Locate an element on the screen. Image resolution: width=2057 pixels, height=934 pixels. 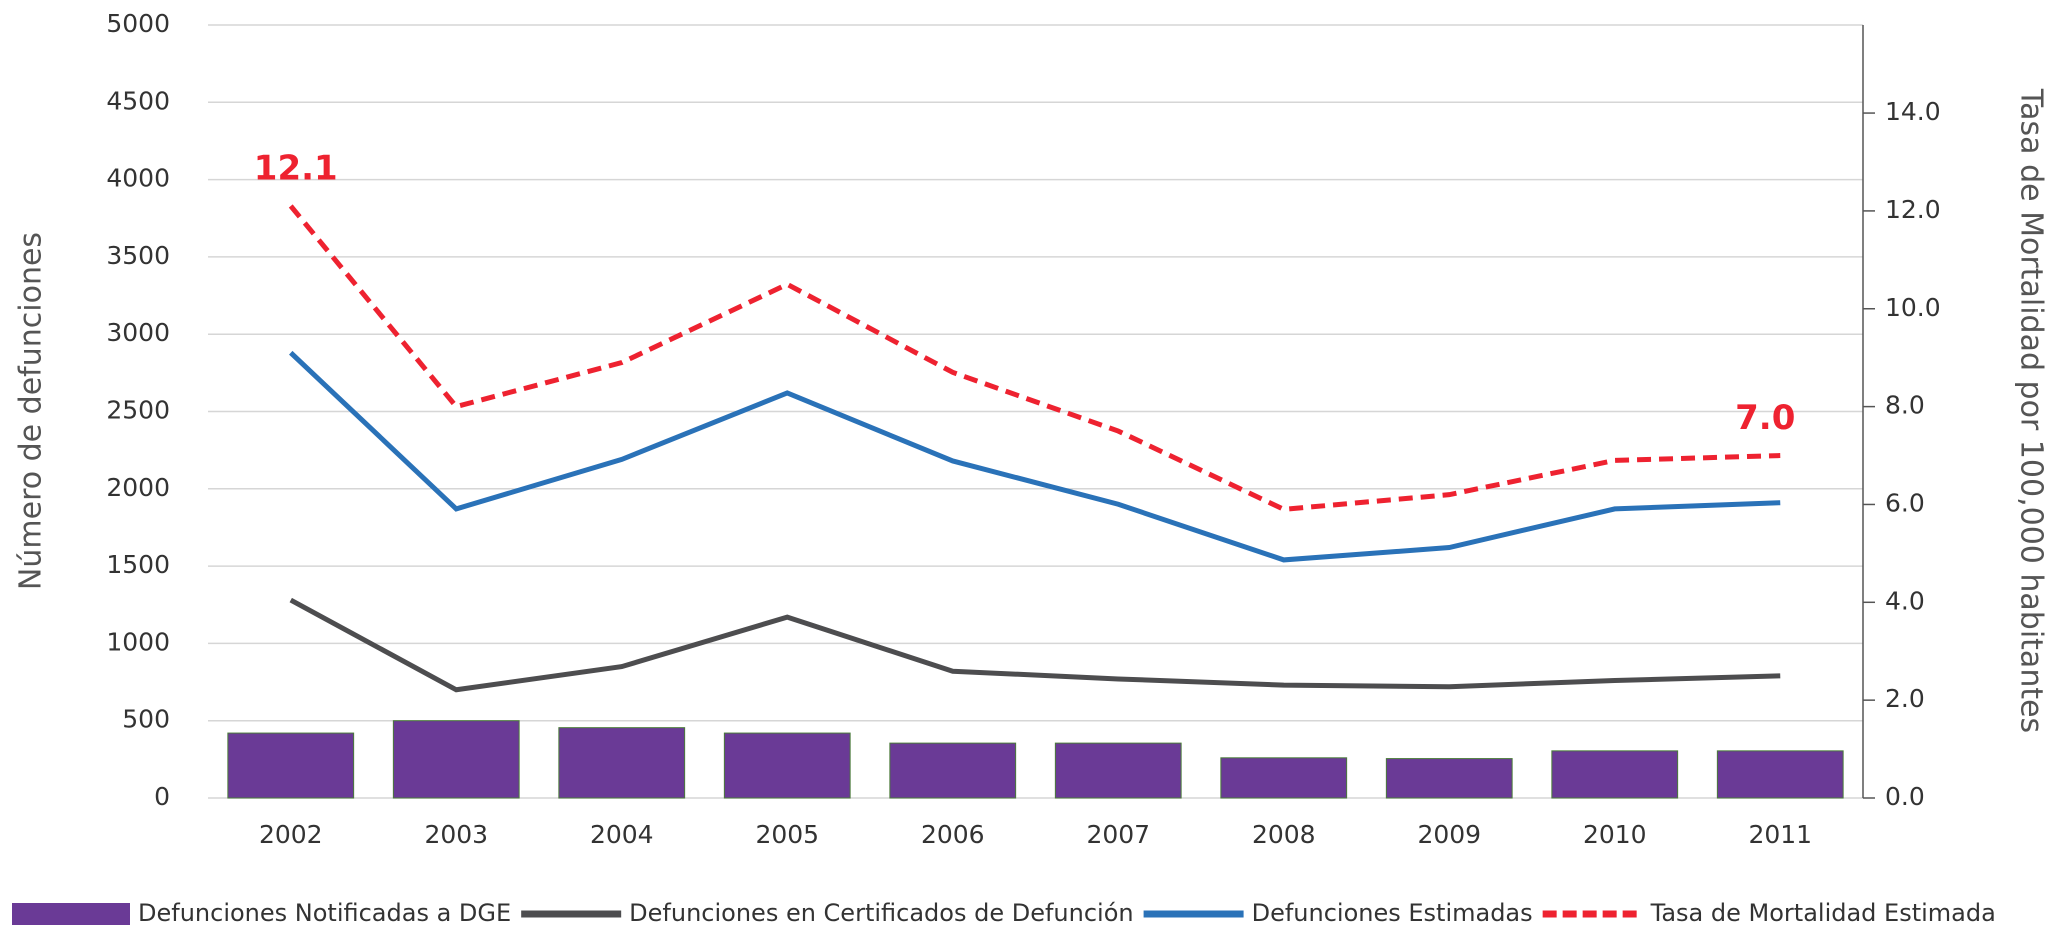
x-tick-label: 2011 is located at coordinates (1780, 834).